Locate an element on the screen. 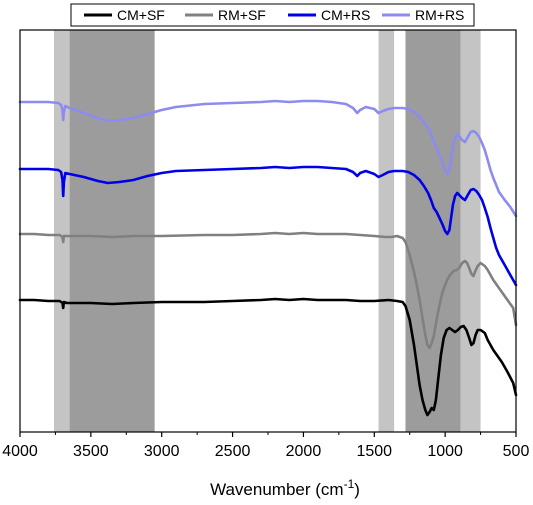 This screenshot has height=505, width=533. x-tick-label-3000: 3000 is located at coordinates (162, 451).